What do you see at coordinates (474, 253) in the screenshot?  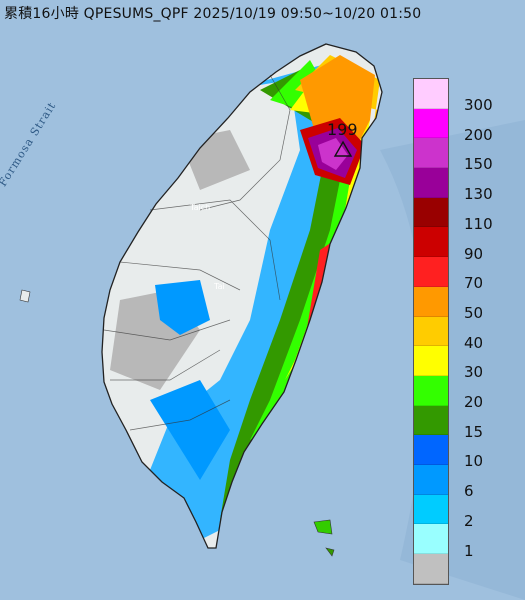 I see `legend-label: 90` at bounding box center [474, 253].